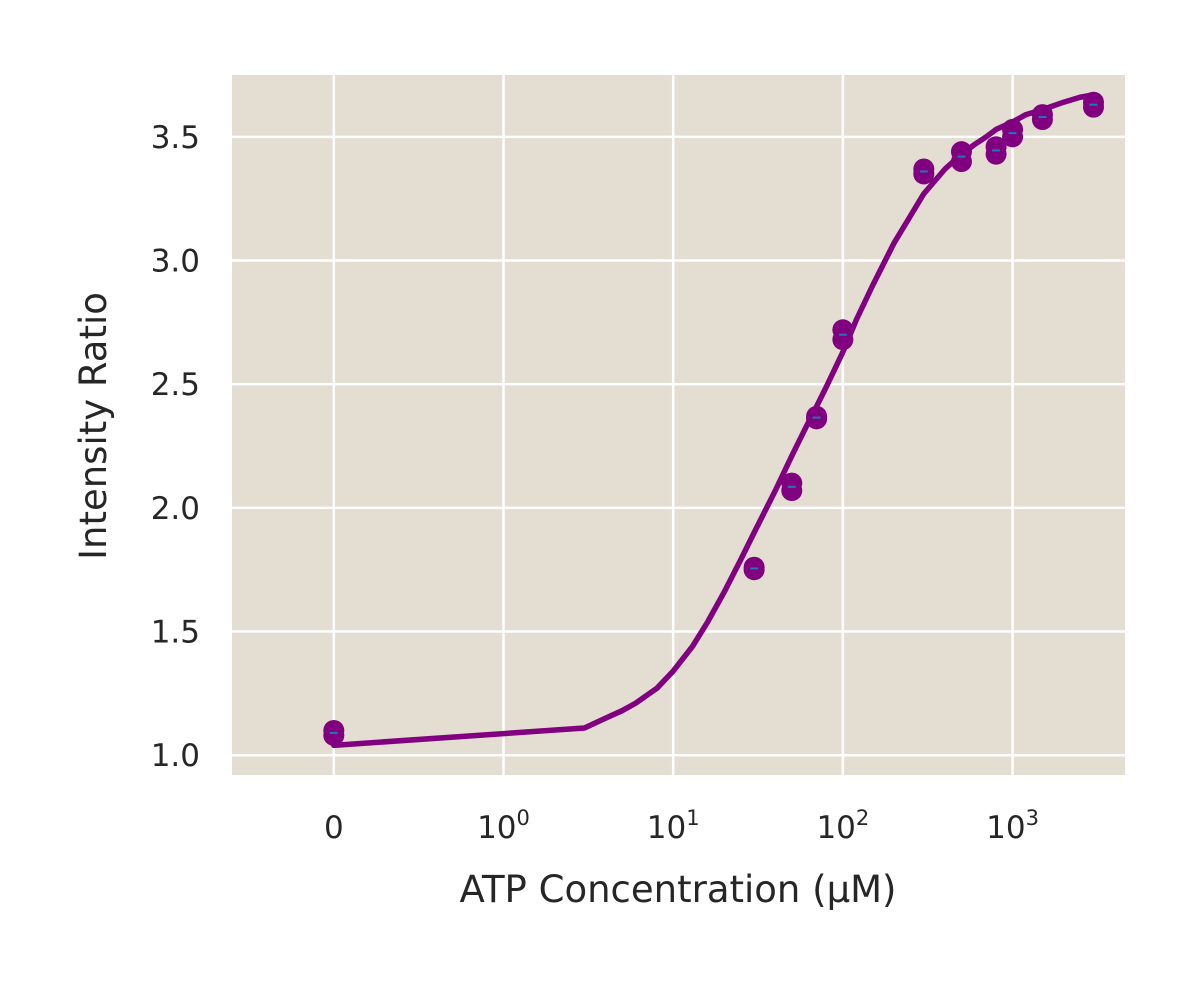 Image resolution: width=1200 pixels, height=1000 pixels. I want to click on y-axis-label: Intensity Ratio, so click(93, 426).